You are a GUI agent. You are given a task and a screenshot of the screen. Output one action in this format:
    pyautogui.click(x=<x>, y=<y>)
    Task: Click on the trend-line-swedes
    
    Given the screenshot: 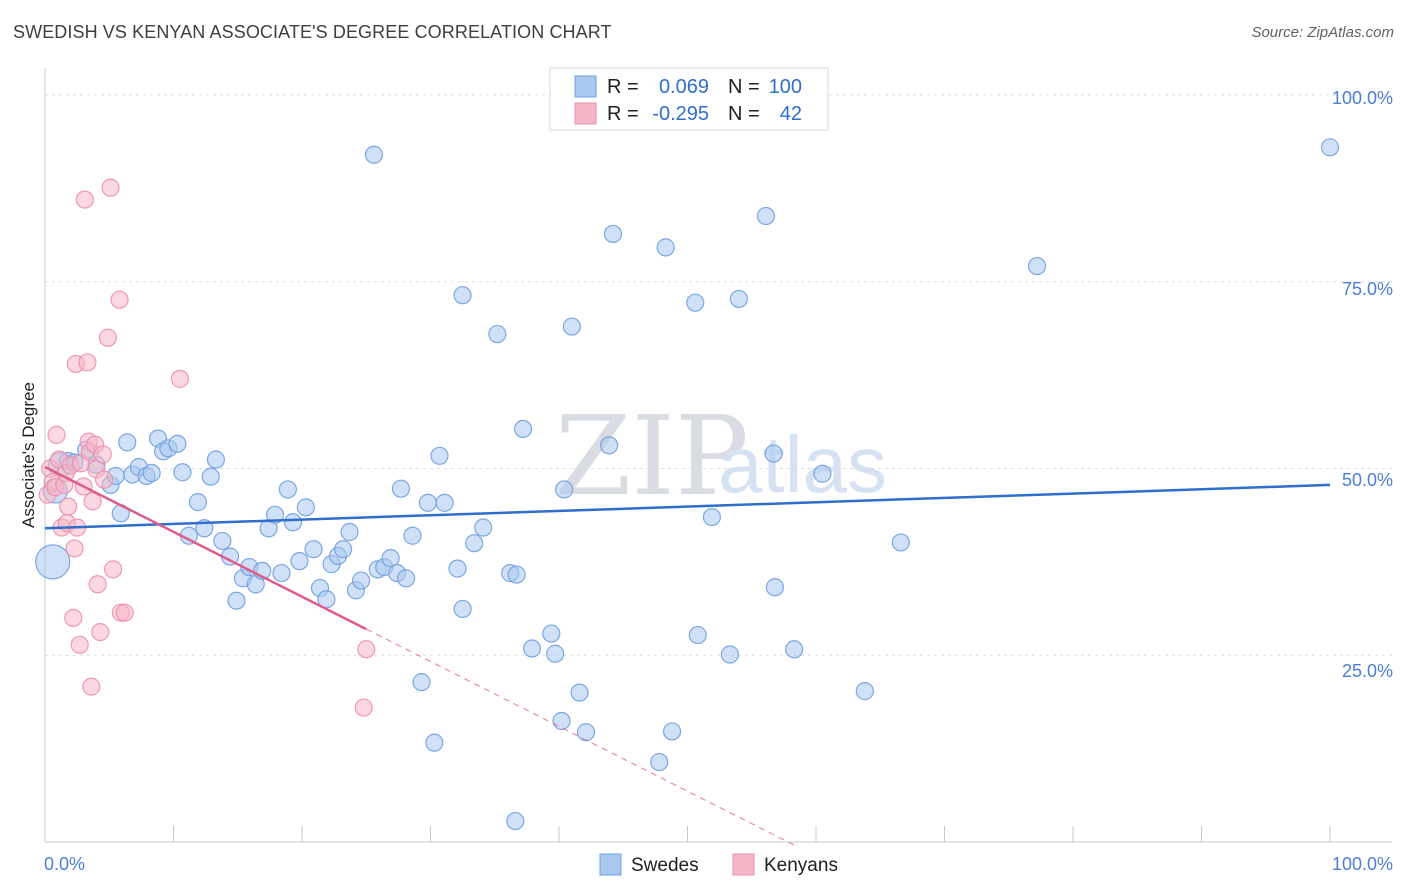 What is the action you would take?
    pyautogui.click(x=687, y=506)
    